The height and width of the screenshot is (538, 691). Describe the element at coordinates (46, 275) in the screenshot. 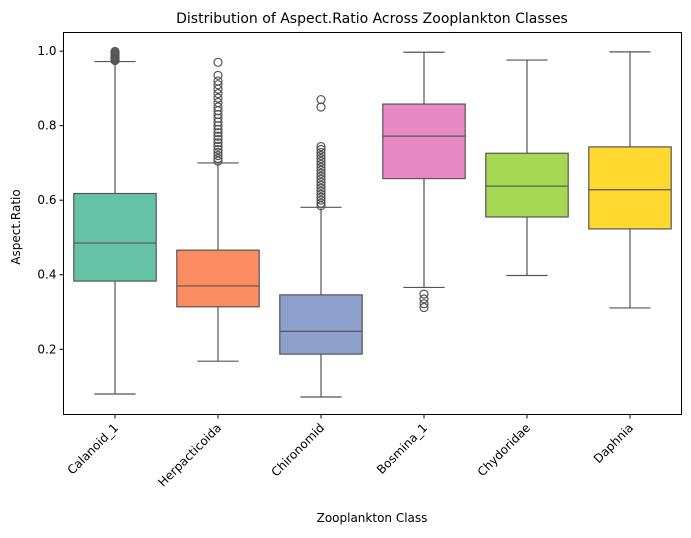

I see `y-tick-label: 0.4` at that location.